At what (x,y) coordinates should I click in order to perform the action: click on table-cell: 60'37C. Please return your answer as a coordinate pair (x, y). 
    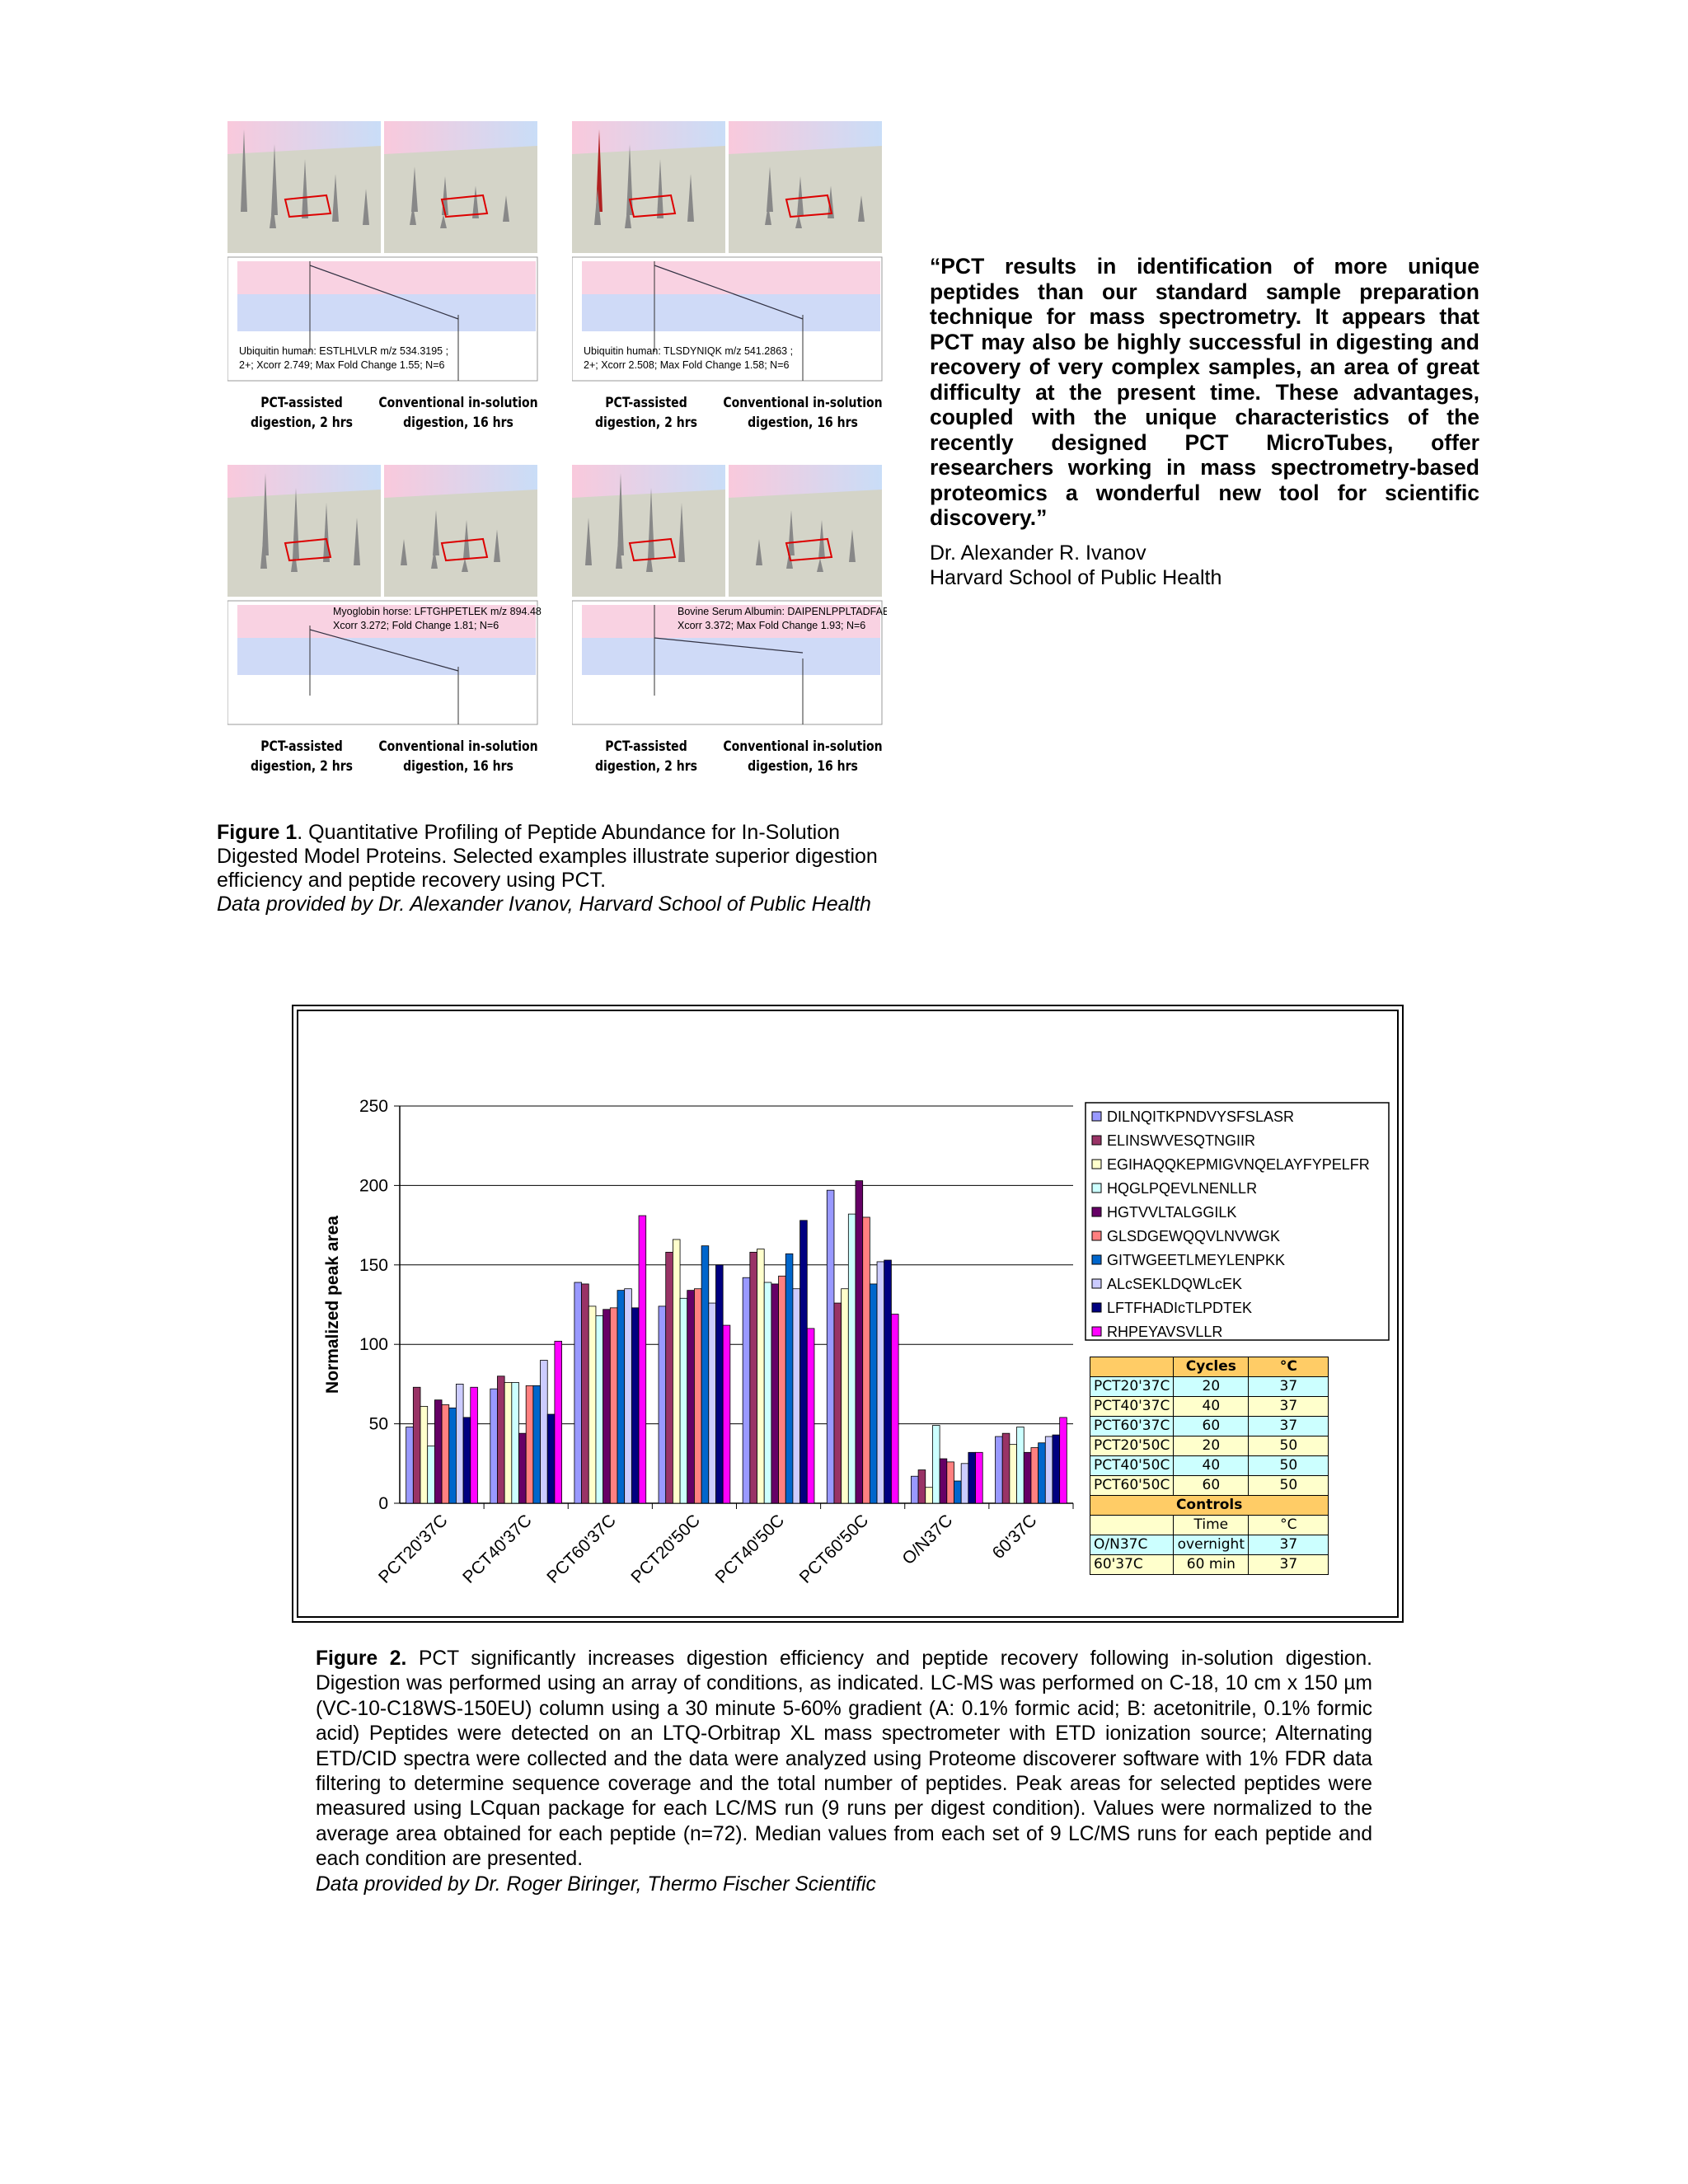
    Looking at the image, I should click on (1132, 1564).